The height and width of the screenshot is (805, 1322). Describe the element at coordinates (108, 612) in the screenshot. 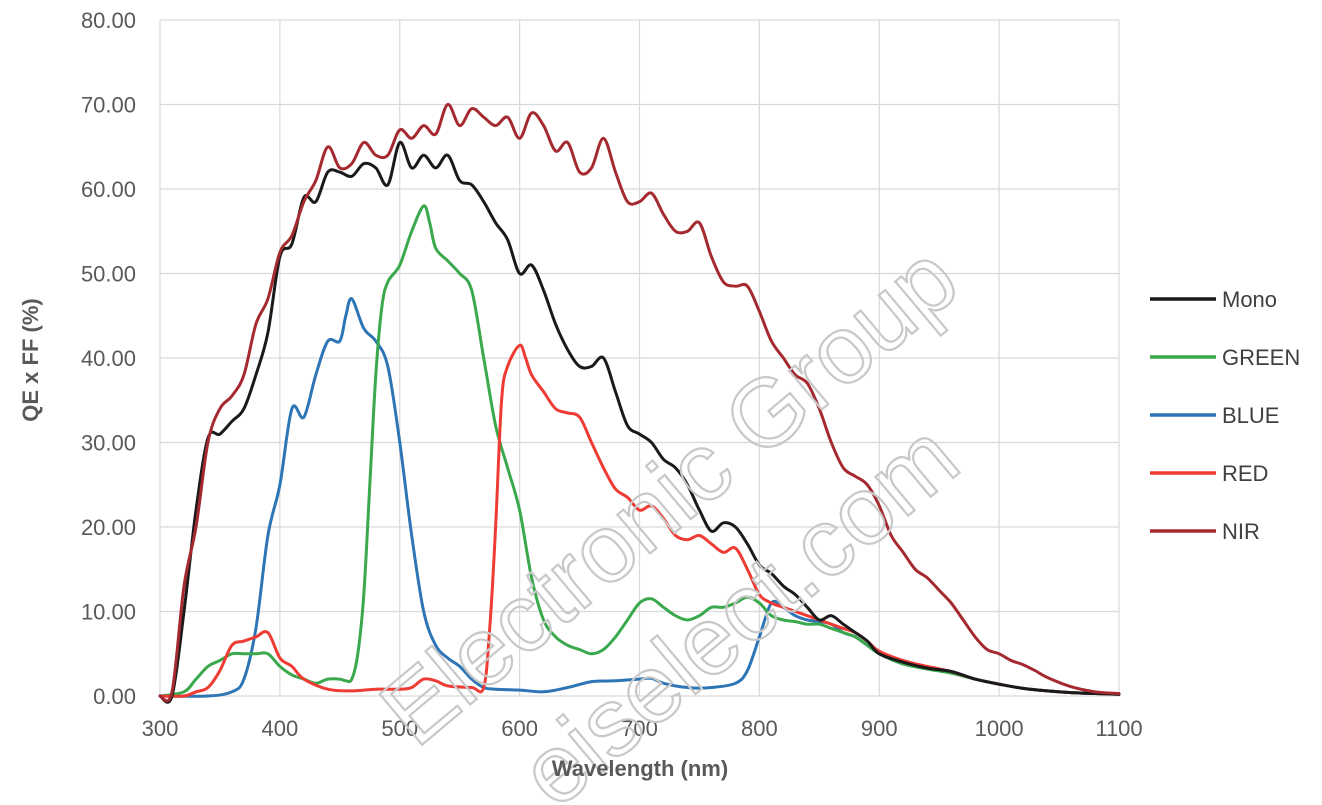

I see `y-tick-label: 10.00` at that location.